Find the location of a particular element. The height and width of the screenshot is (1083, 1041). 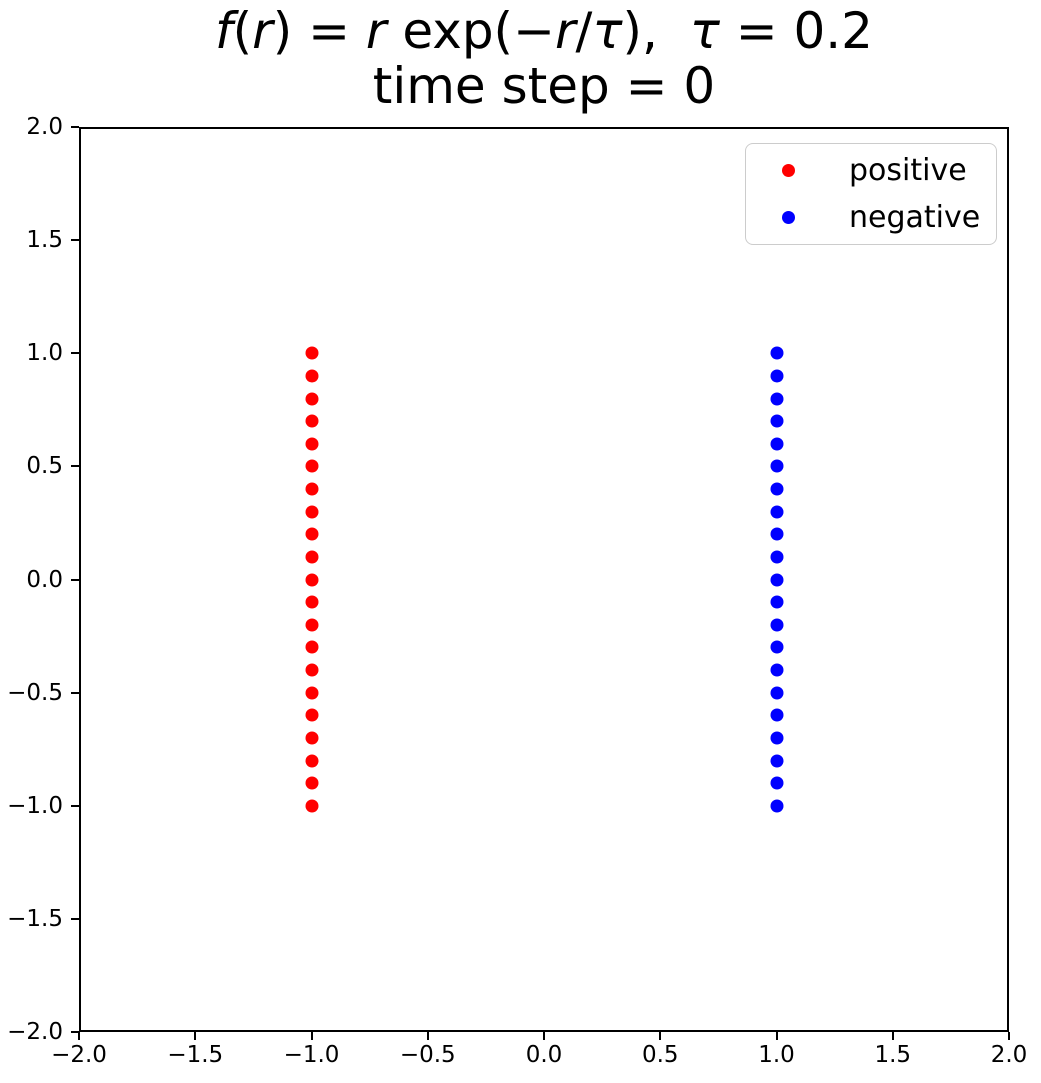

y-tick-label: 1.5 is located at coordinates (44, 240).